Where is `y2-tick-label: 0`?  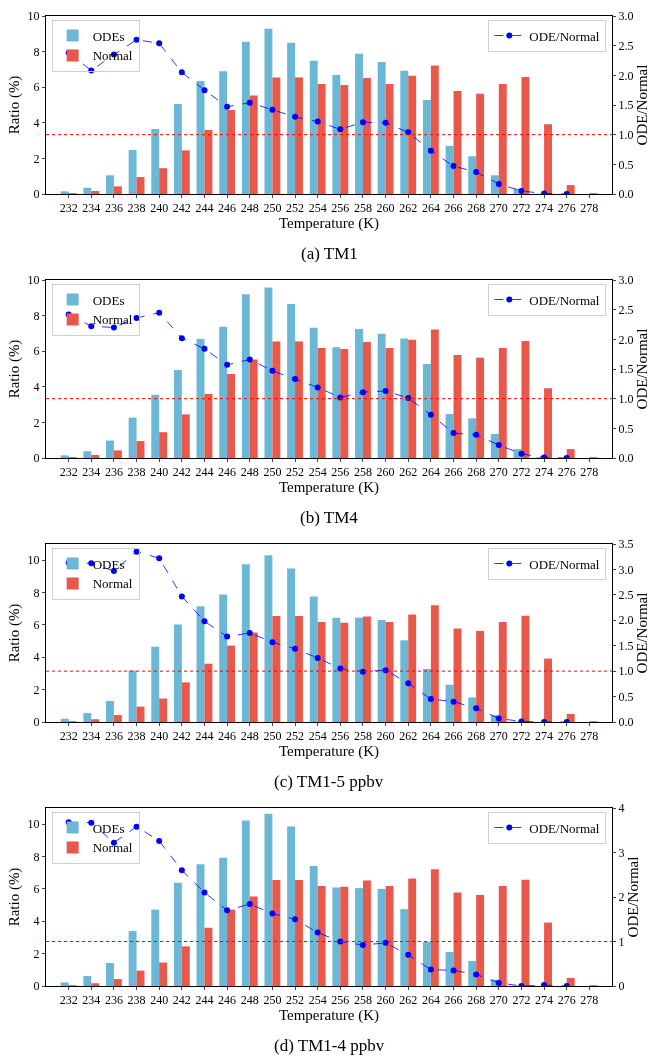 y2-tick-label: 0 is located at coordinates (621, 986).